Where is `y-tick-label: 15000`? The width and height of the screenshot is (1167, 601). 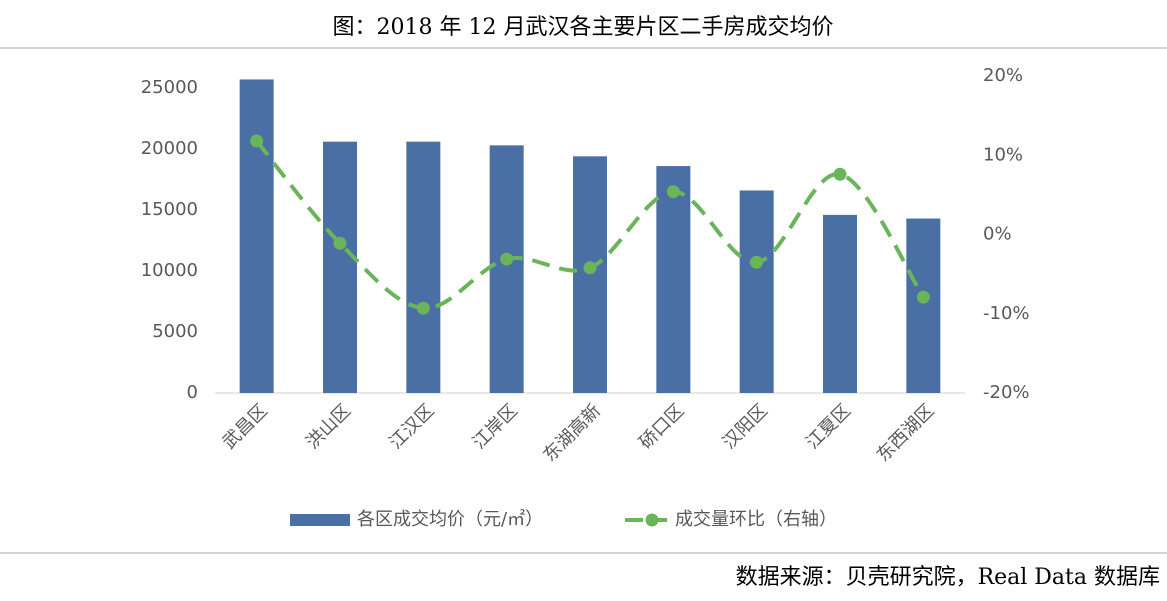 y-tick-label: 15000 is located at coordinates (169, 209).